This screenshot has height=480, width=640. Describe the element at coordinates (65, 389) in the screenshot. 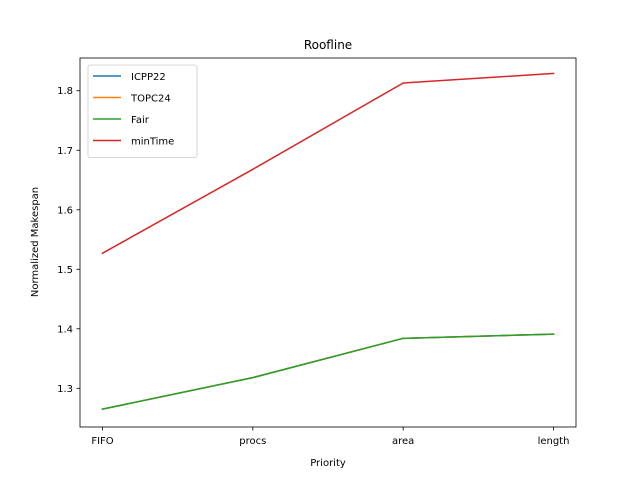

I see `y-tick-label: 1.3` at that location.